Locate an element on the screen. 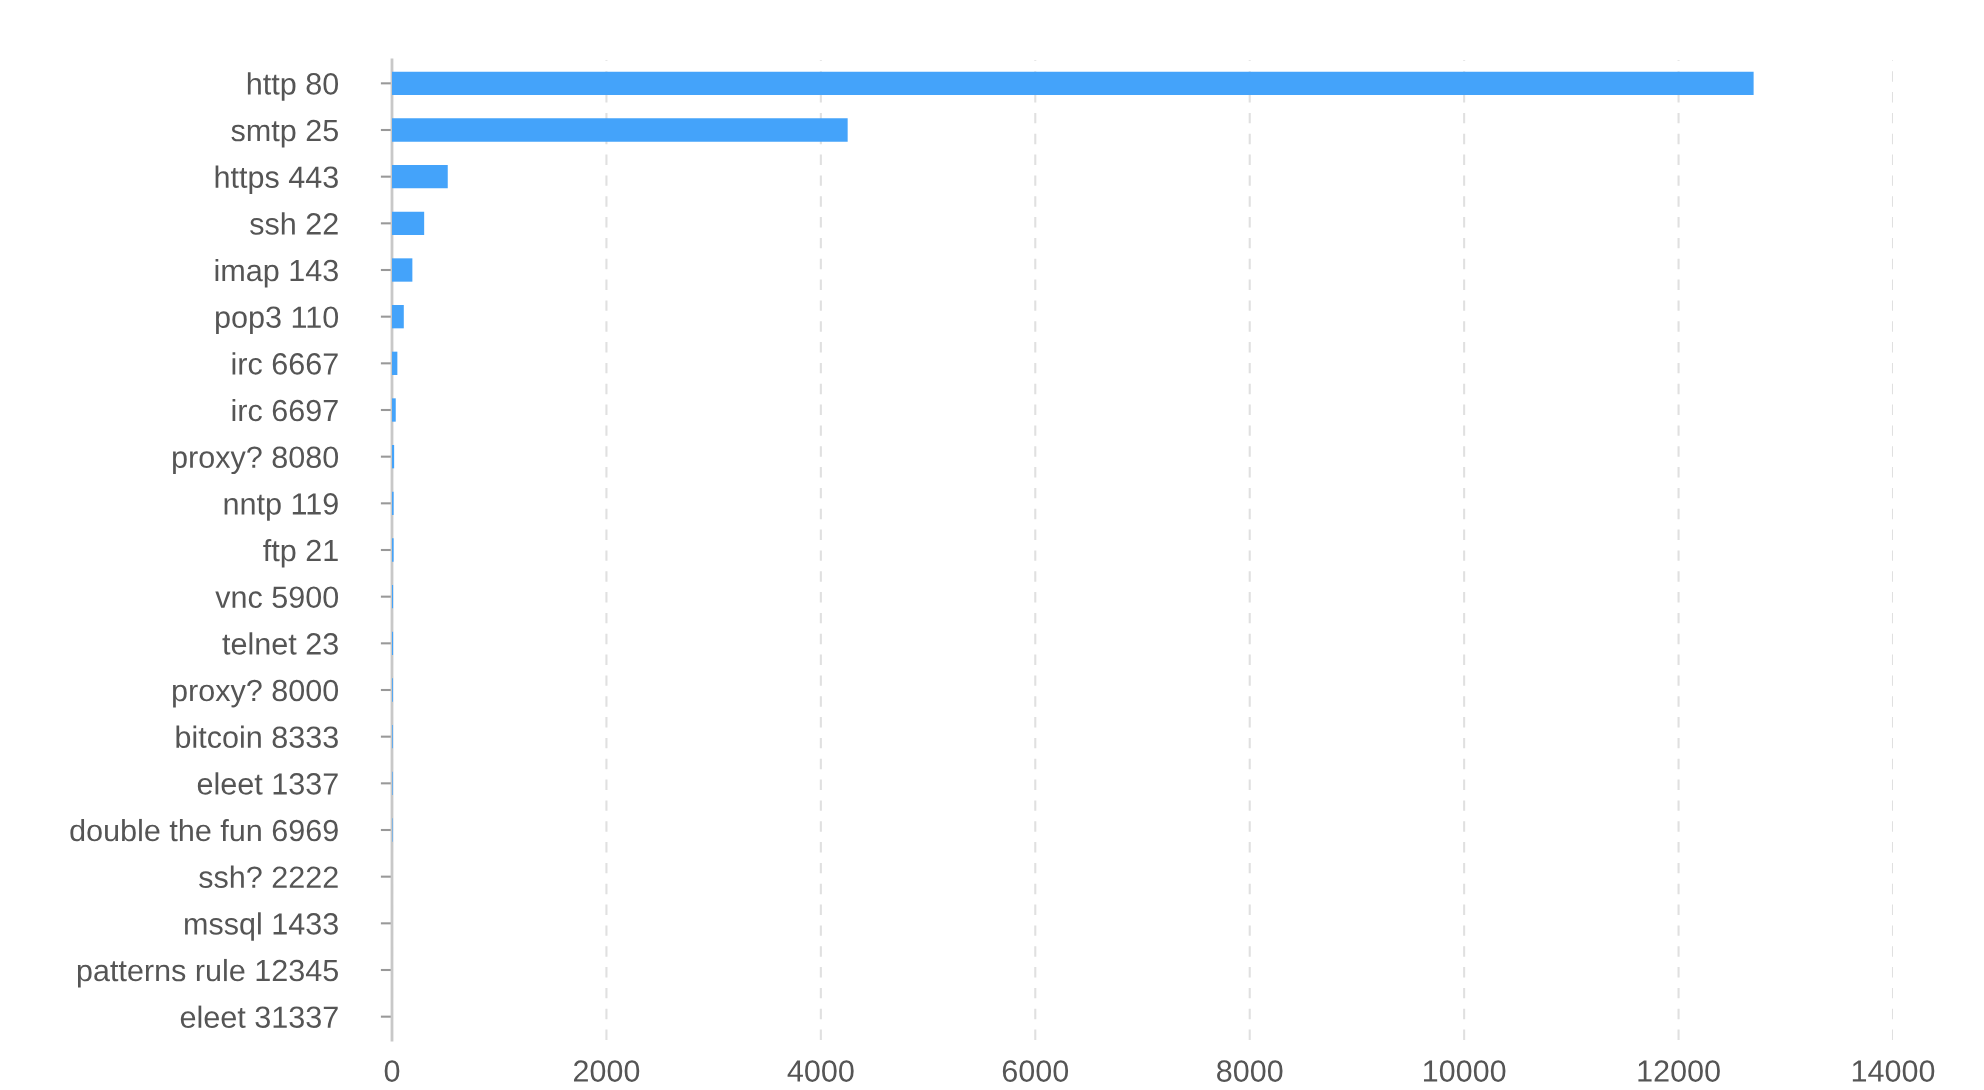 The width and height of the screenshot is (1984, 1090). y-tick-label: https 443 is located at coordinates (276, 180).